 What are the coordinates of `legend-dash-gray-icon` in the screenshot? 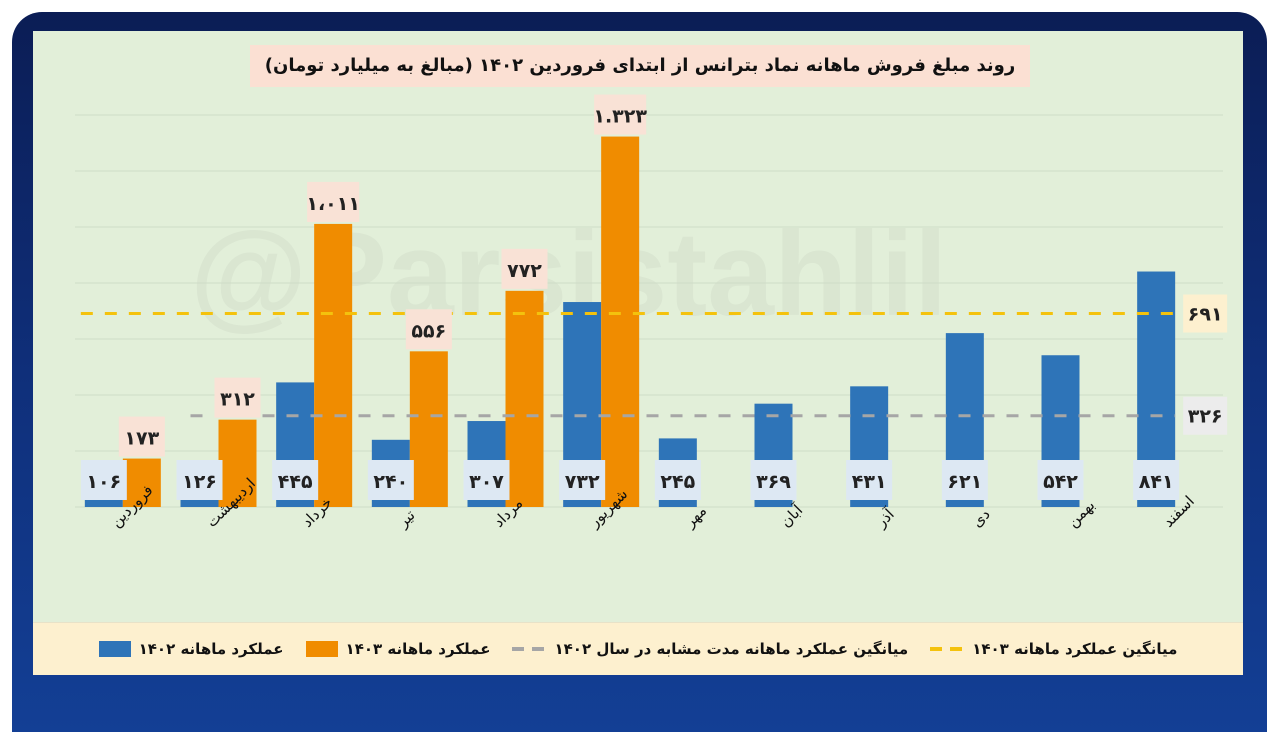 It's located at (529, 649).